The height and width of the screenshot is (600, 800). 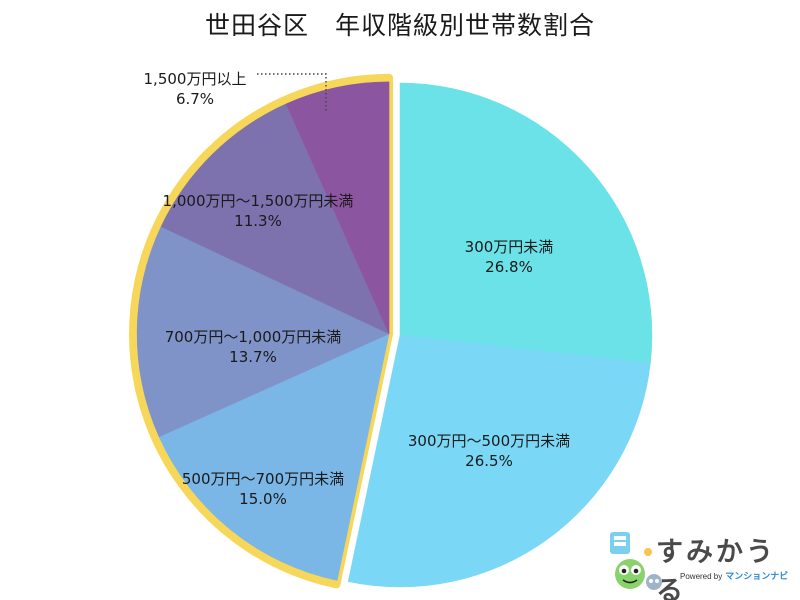 What do you see at coordinates (489, 441) in the screenshot?
I see `slice-category-2: 300万円〜500万円未満` at bounding box center [489, 441].